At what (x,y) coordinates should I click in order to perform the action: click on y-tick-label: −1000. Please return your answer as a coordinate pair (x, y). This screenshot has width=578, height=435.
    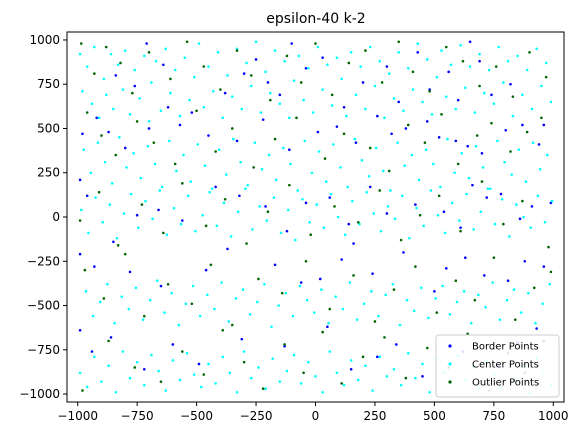
    Looking at the image, I should click on (39, 394).